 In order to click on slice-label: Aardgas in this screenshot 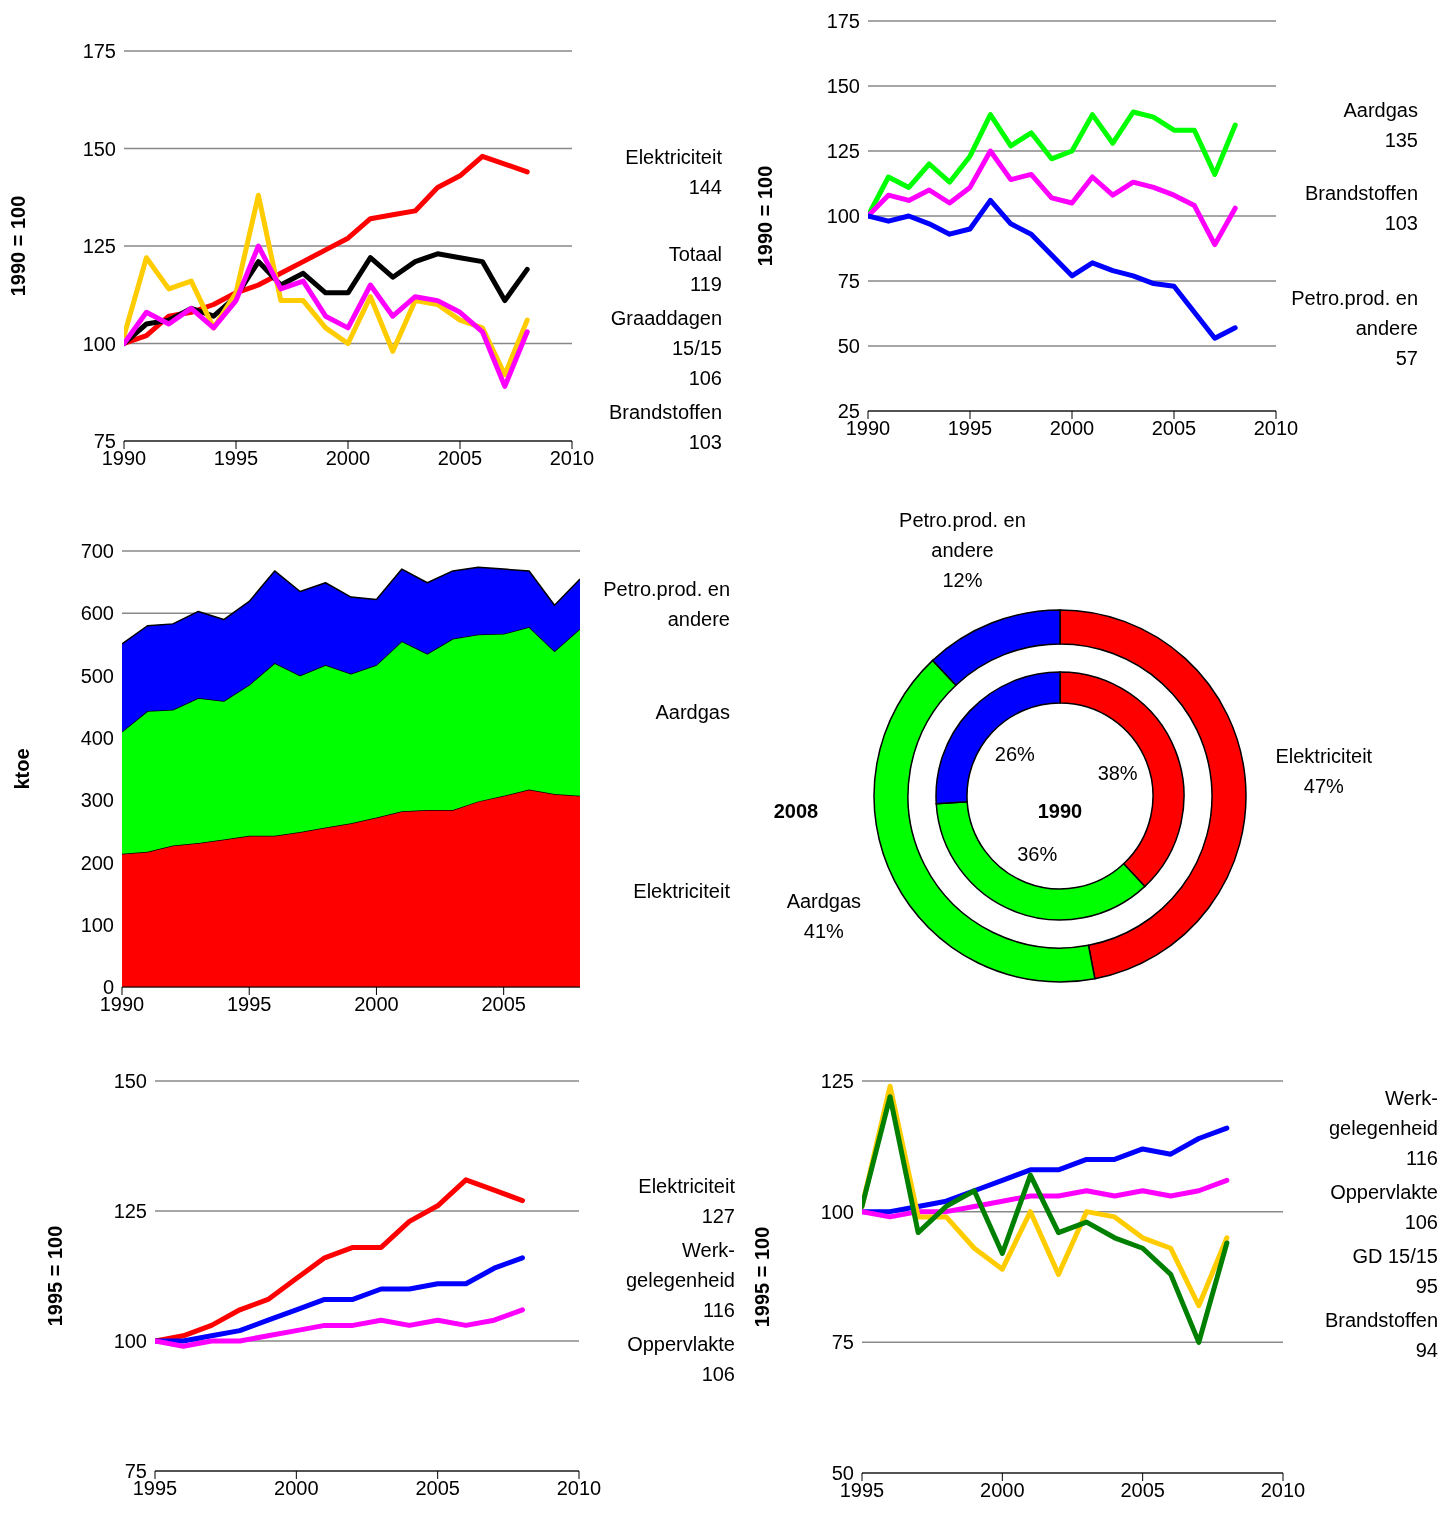, I will do `click(824, 902)`.